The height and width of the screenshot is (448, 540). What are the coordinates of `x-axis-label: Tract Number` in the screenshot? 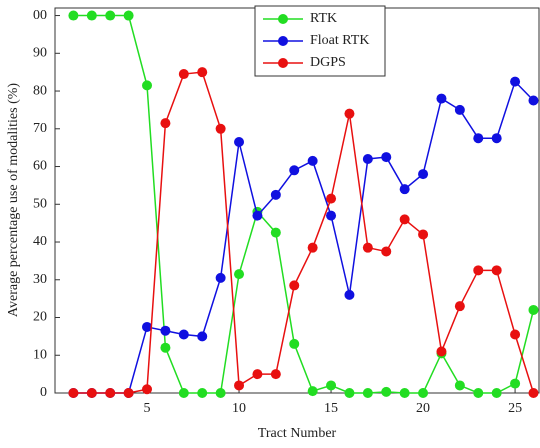 It's located at (297, 433).